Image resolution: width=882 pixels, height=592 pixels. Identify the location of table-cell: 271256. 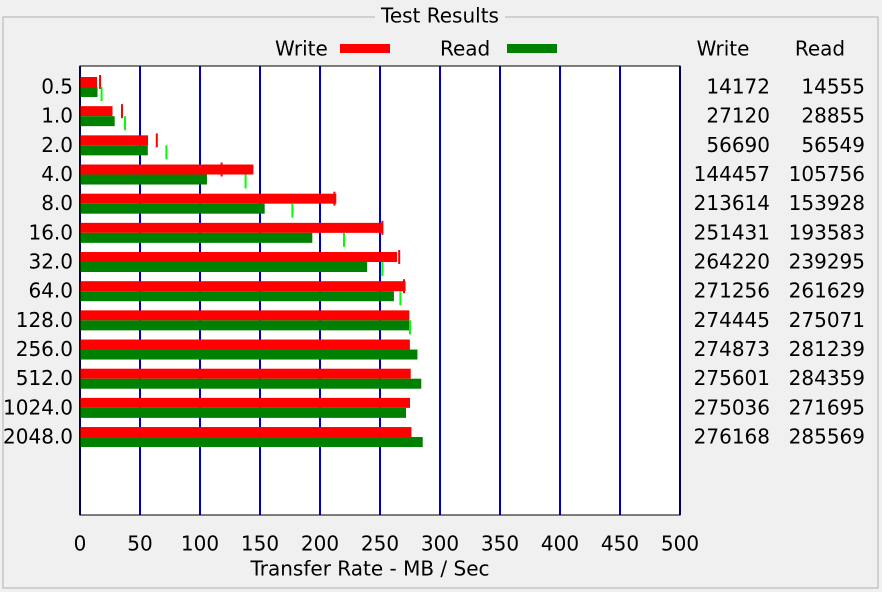
(732, 291).